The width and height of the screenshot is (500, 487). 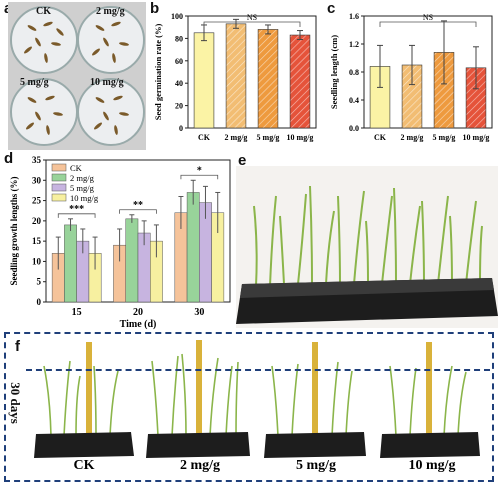 What do you see at coordinates (428, 17) in the screenshot?
I see `c-significance-label: NS` at bounding box center [428, 17].